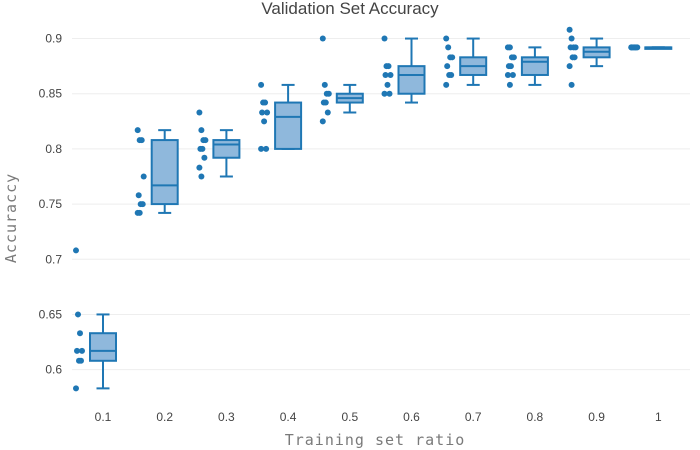  What do you see at coordinates (53, 39) in the screenshot?
I see `y-tick-label: 0.9` at bounding box center [53, 39].